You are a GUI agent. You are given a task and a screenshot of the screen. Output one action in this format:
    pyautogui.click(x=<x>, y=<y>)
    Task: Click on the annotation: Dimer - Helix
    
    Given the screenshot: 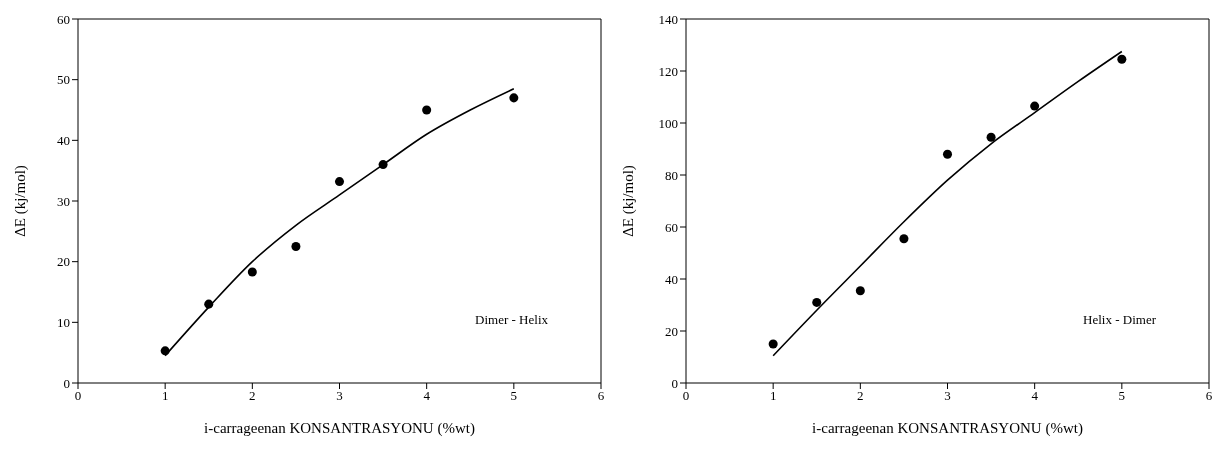 What is the action you would take?
    pyautogui.click(x=511, y=320)
    